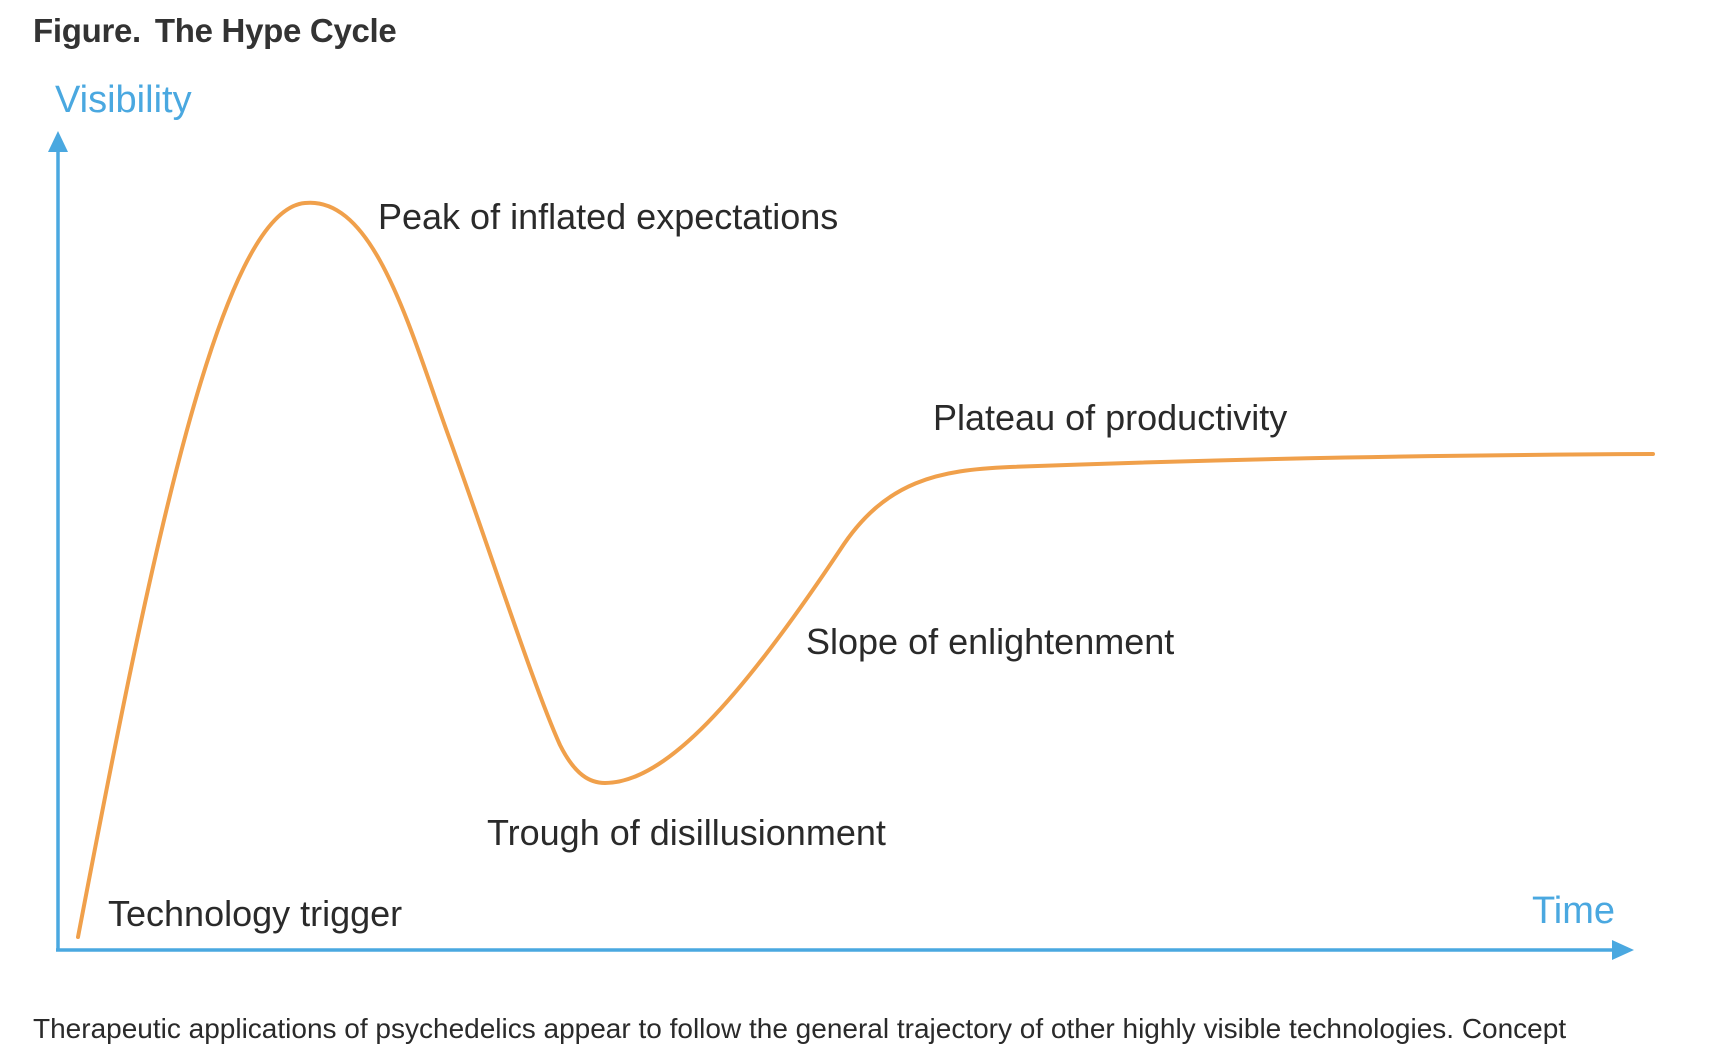 The height and width of the screenshot is (1050, 1726). I want to click on x-axis-arrowhead, so click(1623, 950).